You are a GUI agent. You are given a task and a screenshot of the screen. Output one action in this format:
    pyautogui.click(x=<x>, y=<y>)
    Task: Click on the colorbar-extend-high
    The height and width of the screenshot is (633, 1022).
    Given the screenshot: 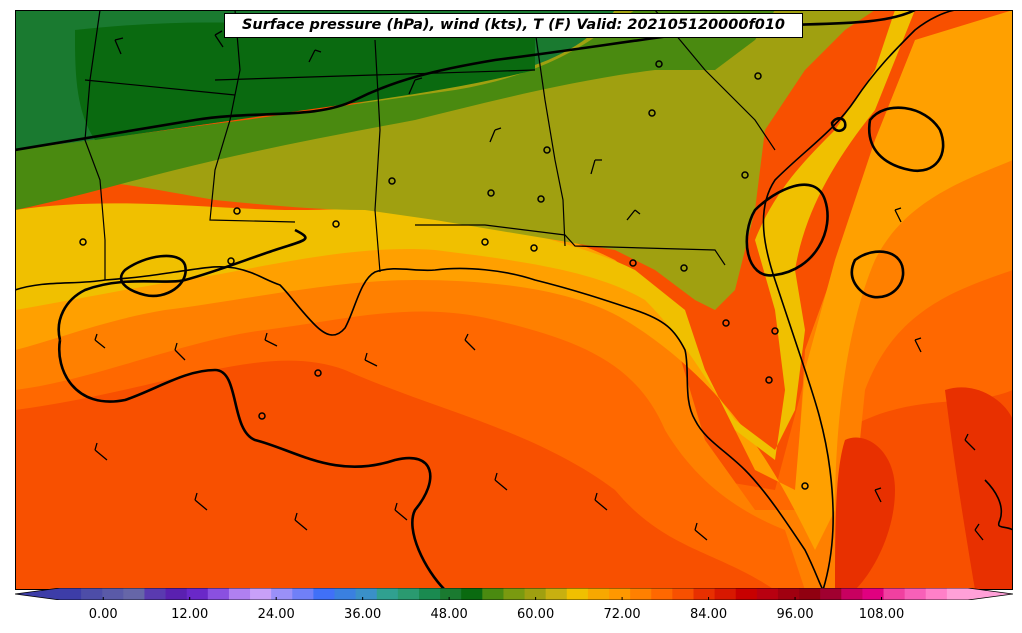 What is the action you would take?
    pyautogui.click(x=990, y=594)
    